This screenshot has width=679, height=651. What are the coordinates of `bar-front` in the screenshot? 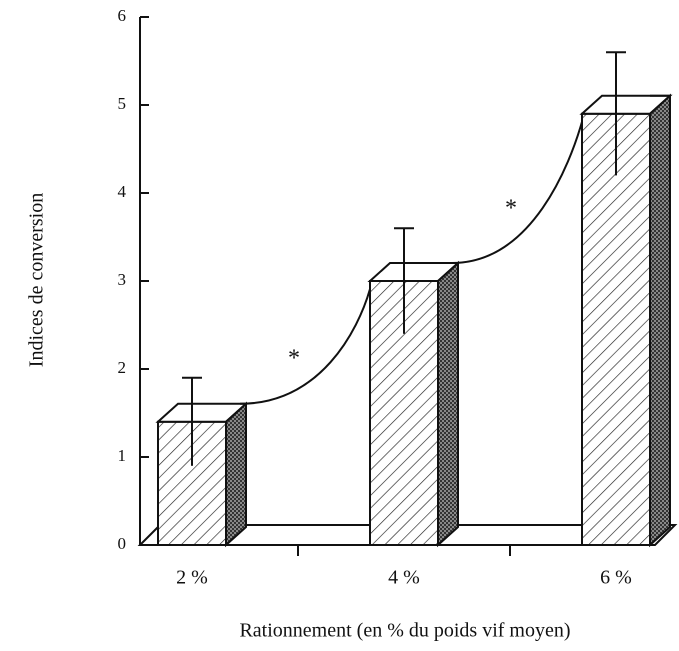 It's located at (616, 329).